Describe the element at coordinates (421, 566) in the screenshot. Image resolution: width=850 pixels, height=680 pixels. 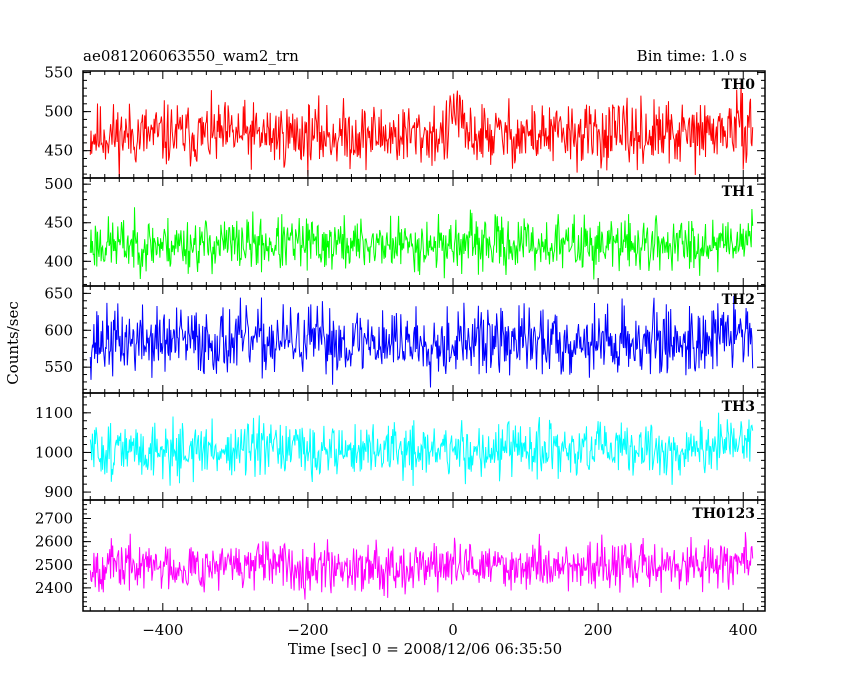
I see `series-th0123-line` at that location.